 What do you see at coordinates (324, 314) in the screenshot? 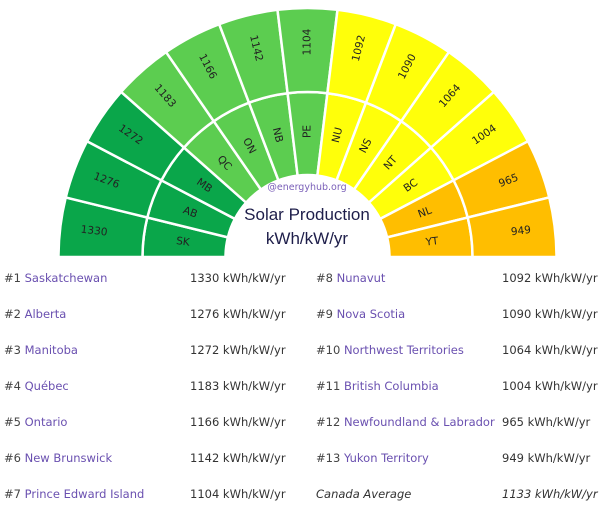
I see `rank-number: #9` at bounding box center [324, 314].